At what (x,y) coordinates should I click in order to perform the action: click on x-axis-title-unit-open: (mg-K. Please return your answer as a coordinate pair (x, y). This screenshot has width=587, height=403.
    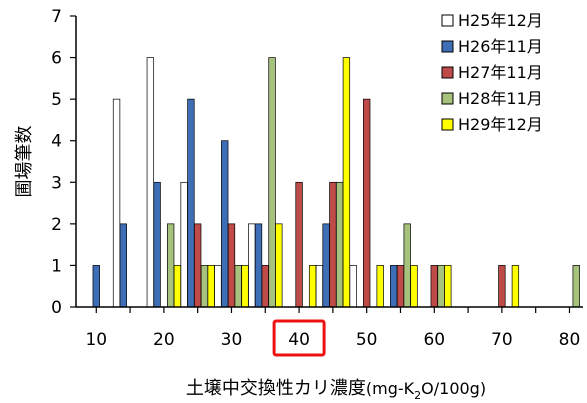
    Looking at the image, I should click on (390, 388).